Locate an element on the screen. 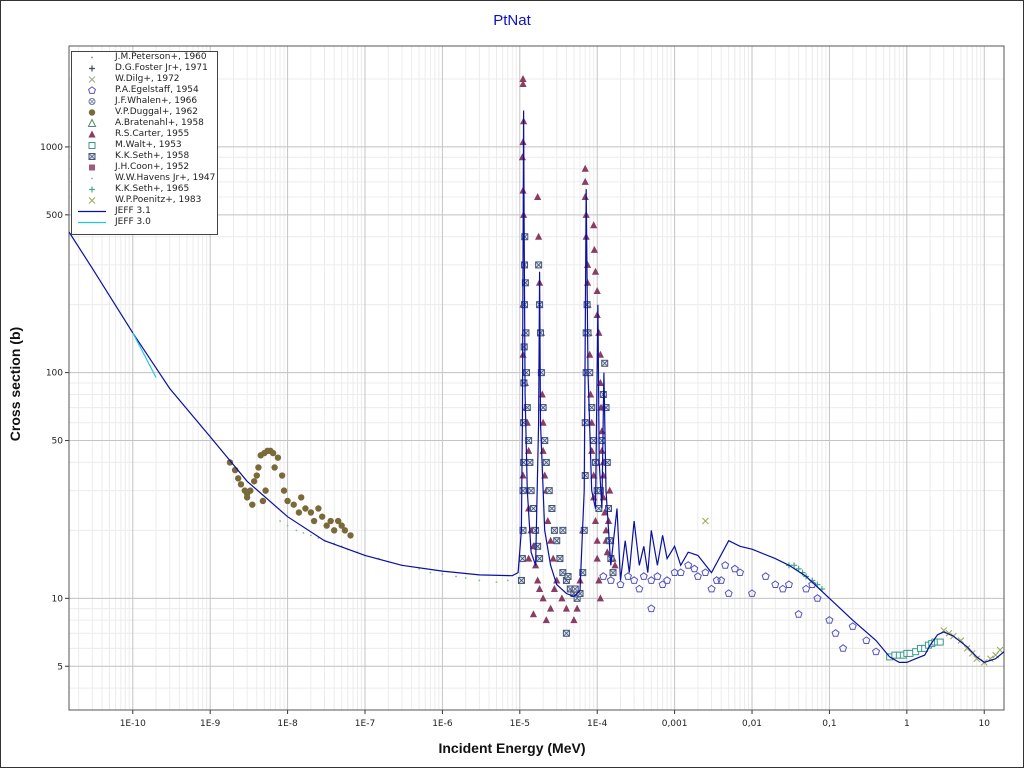 The image size is (1024, 768). legend-label: J.H.Coon+, 1952 is located at coordinates (152, 167).